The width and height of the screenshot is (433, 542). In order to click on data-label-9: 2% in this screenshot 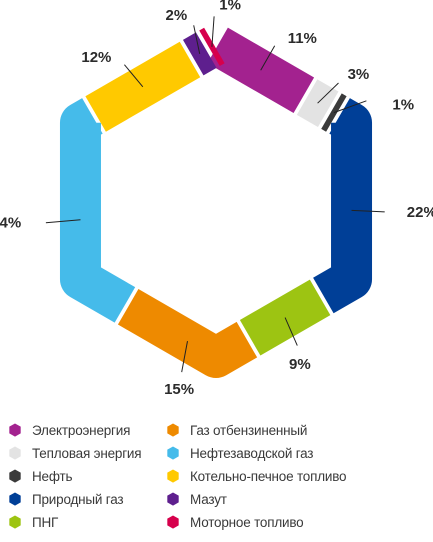, I will do `click(177, 15)`.